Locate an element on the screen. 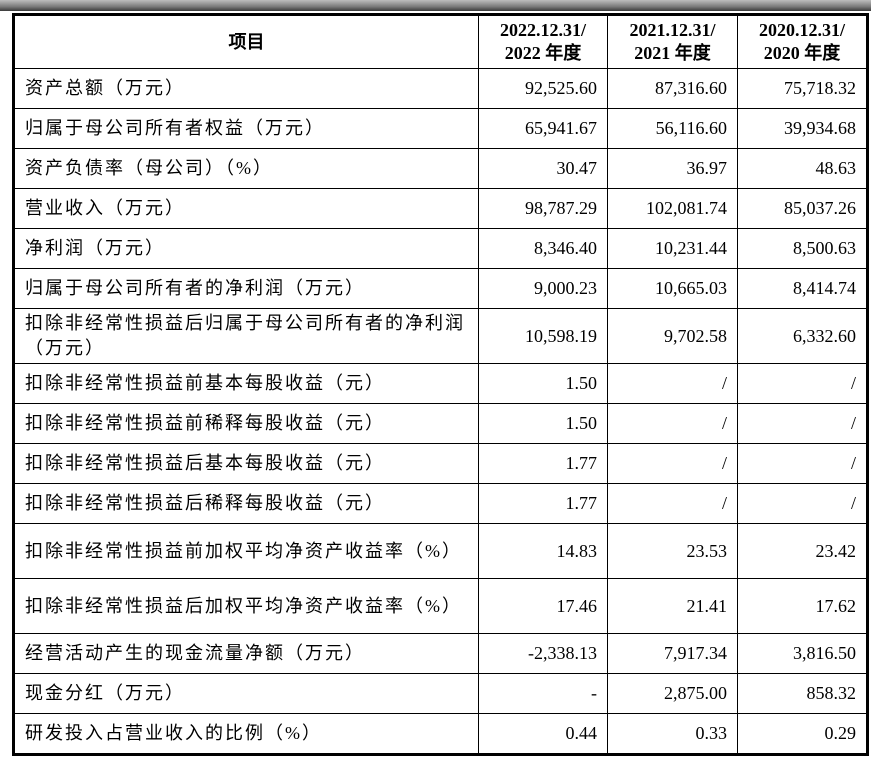 This screenshot has width=871, height=770. header-item: 项目 is located at coordinates (246, 41).